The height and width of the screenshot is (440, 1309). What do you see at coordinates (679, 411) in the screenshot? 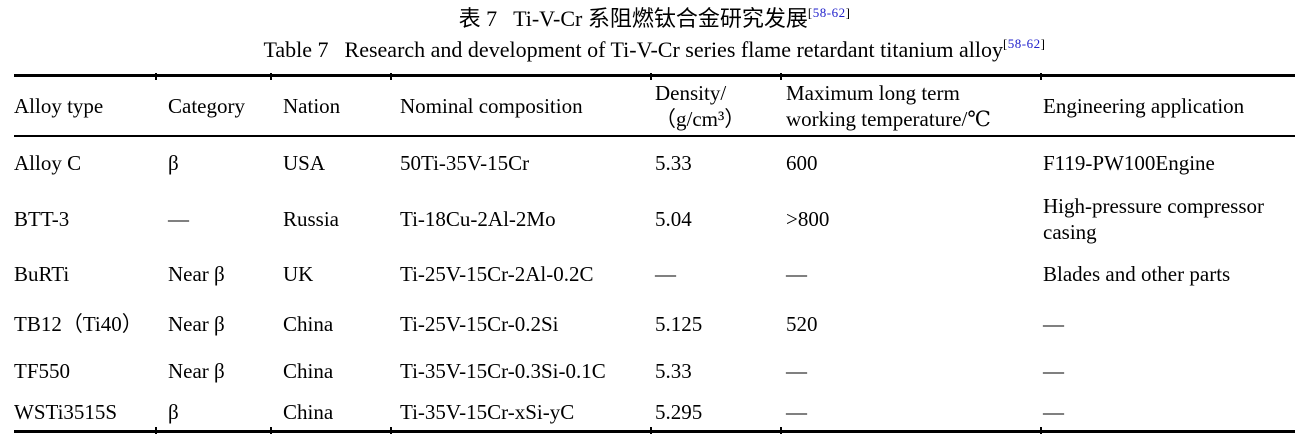
I see `cell-density: 5.295` at bounding box center [679, 411].